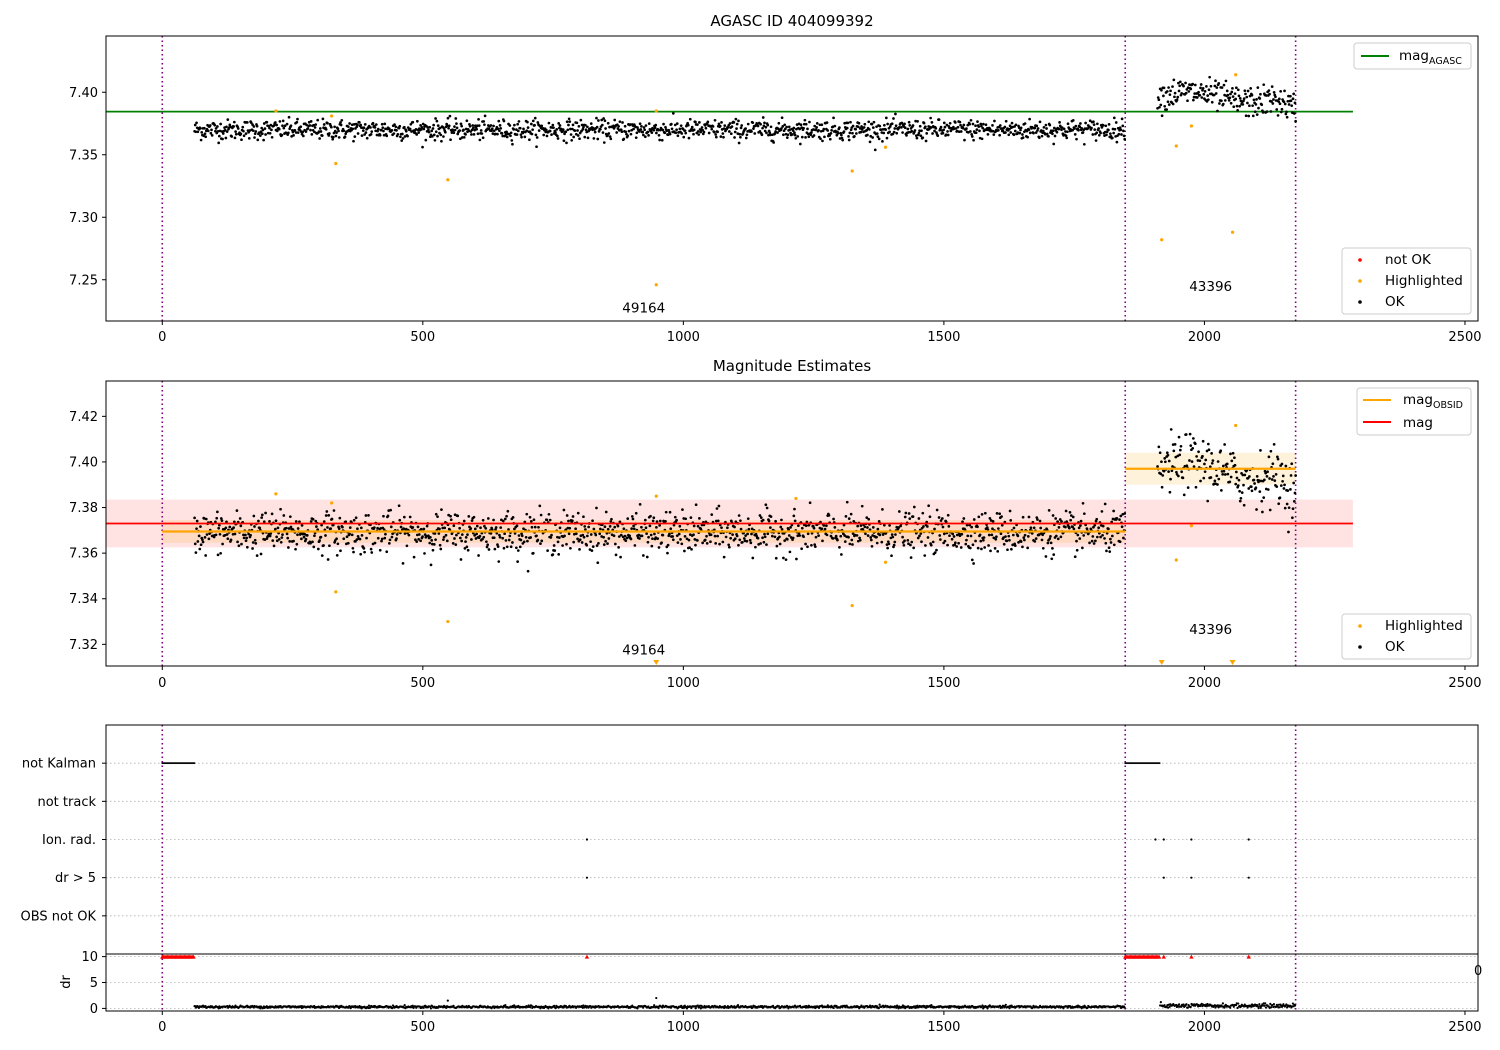 Image resolution: width=1500 pixels, height=1050 pixels. I want to click on y-tick-label: 7.38, so click(83, 508).